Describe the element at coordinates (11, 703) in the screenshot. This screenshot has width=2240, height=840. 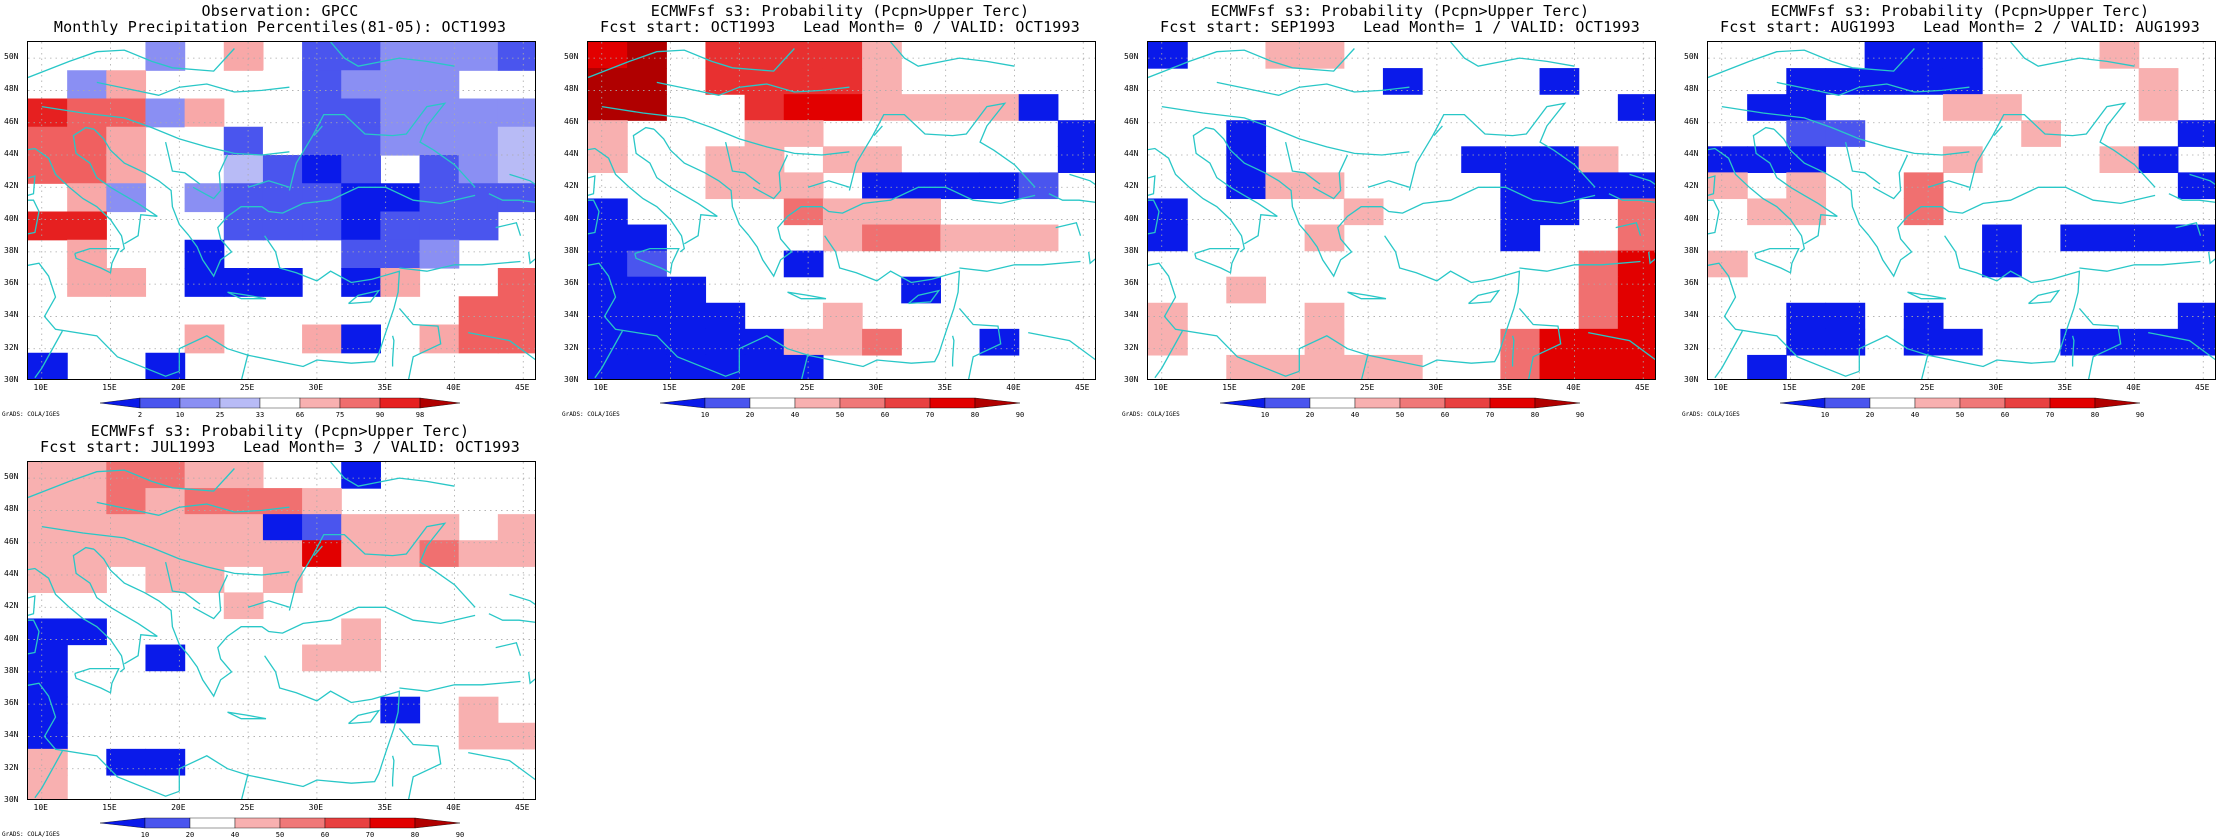
I see `lat-tick-label: 36N` at that location.